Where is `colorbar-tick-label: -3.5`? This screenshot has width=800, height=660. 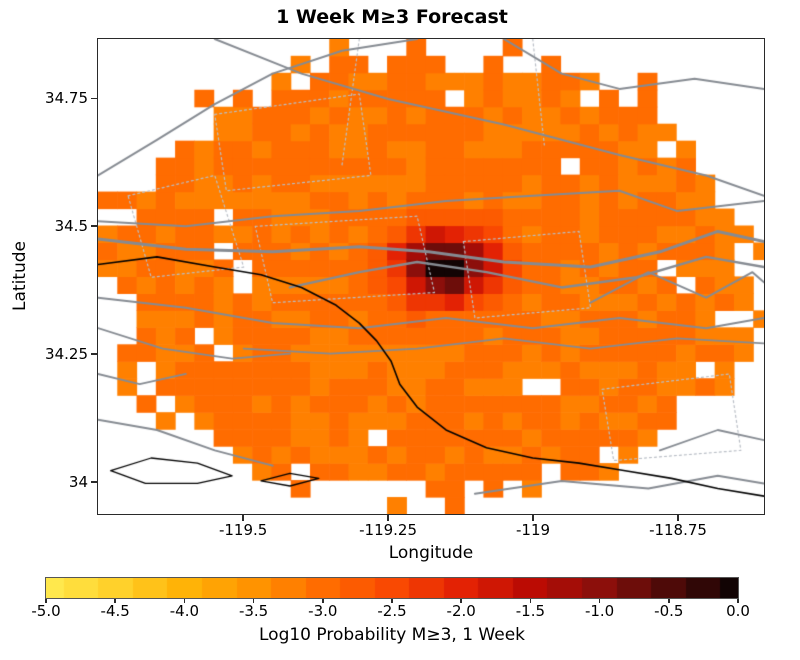 colorbar-tick-label: -3.5 is located at coordinates (253, 611).